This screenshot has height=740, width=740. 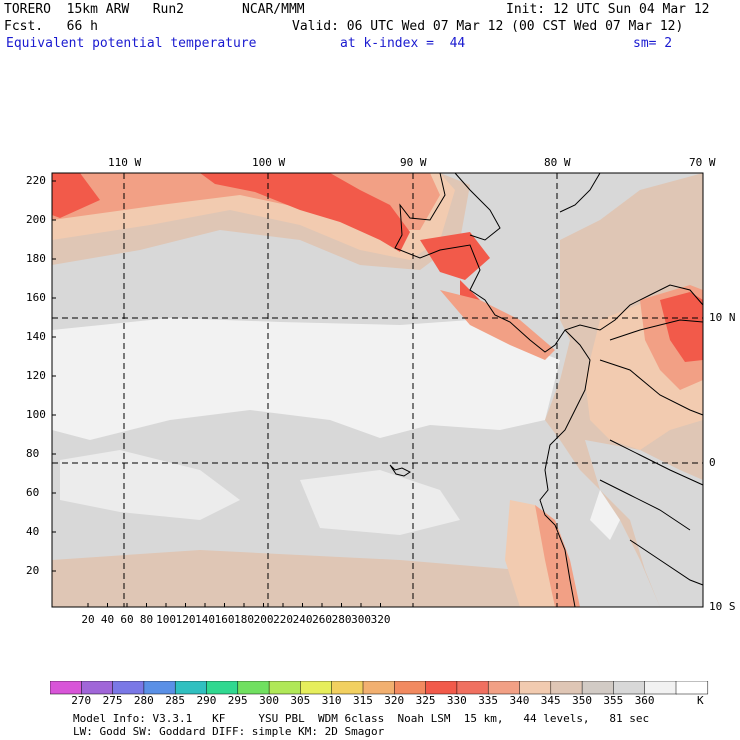 What do you see at coordinates (237, 700) in the screenshot?
I see `color-scale-tick-label: 295` at bounding box center [237, 700].